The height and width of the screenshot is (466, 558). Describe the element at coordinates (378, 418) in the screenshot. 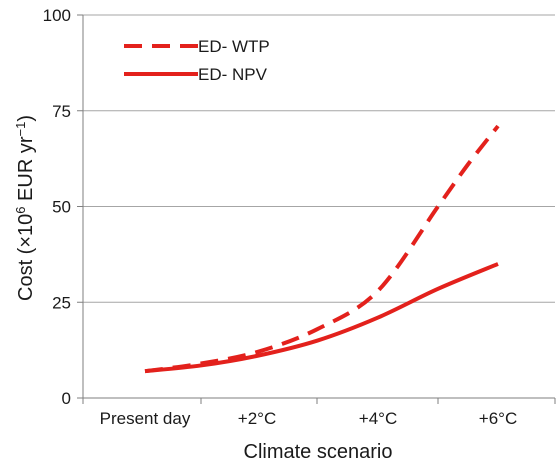

I see `x-tick-label-3: +4°C` at that location.